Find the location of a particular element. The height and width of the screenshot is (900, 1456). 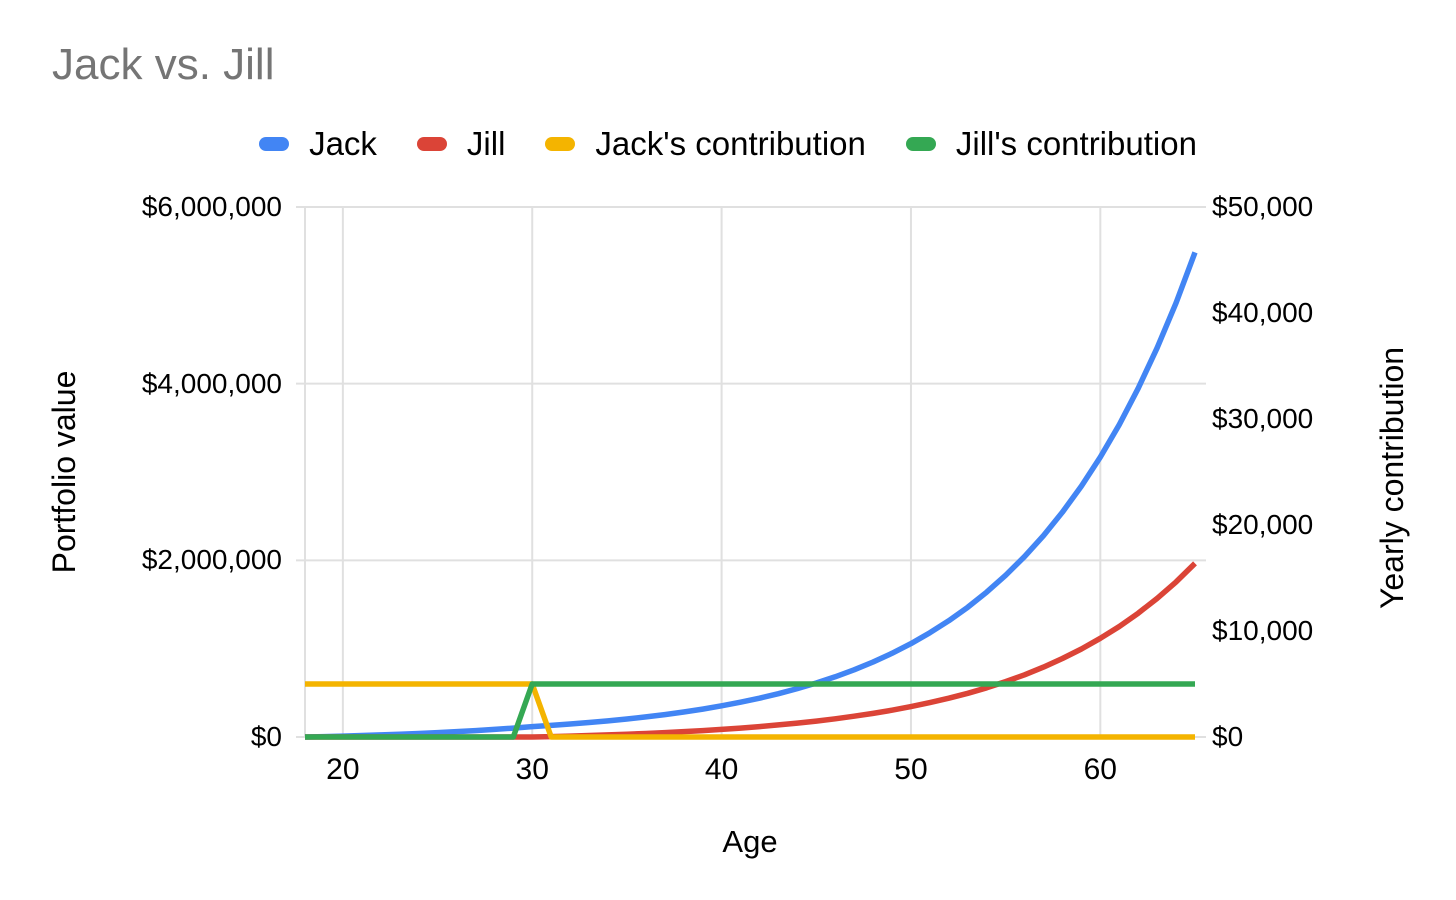

legend-label: Jill is located at coordinates (486, 143).